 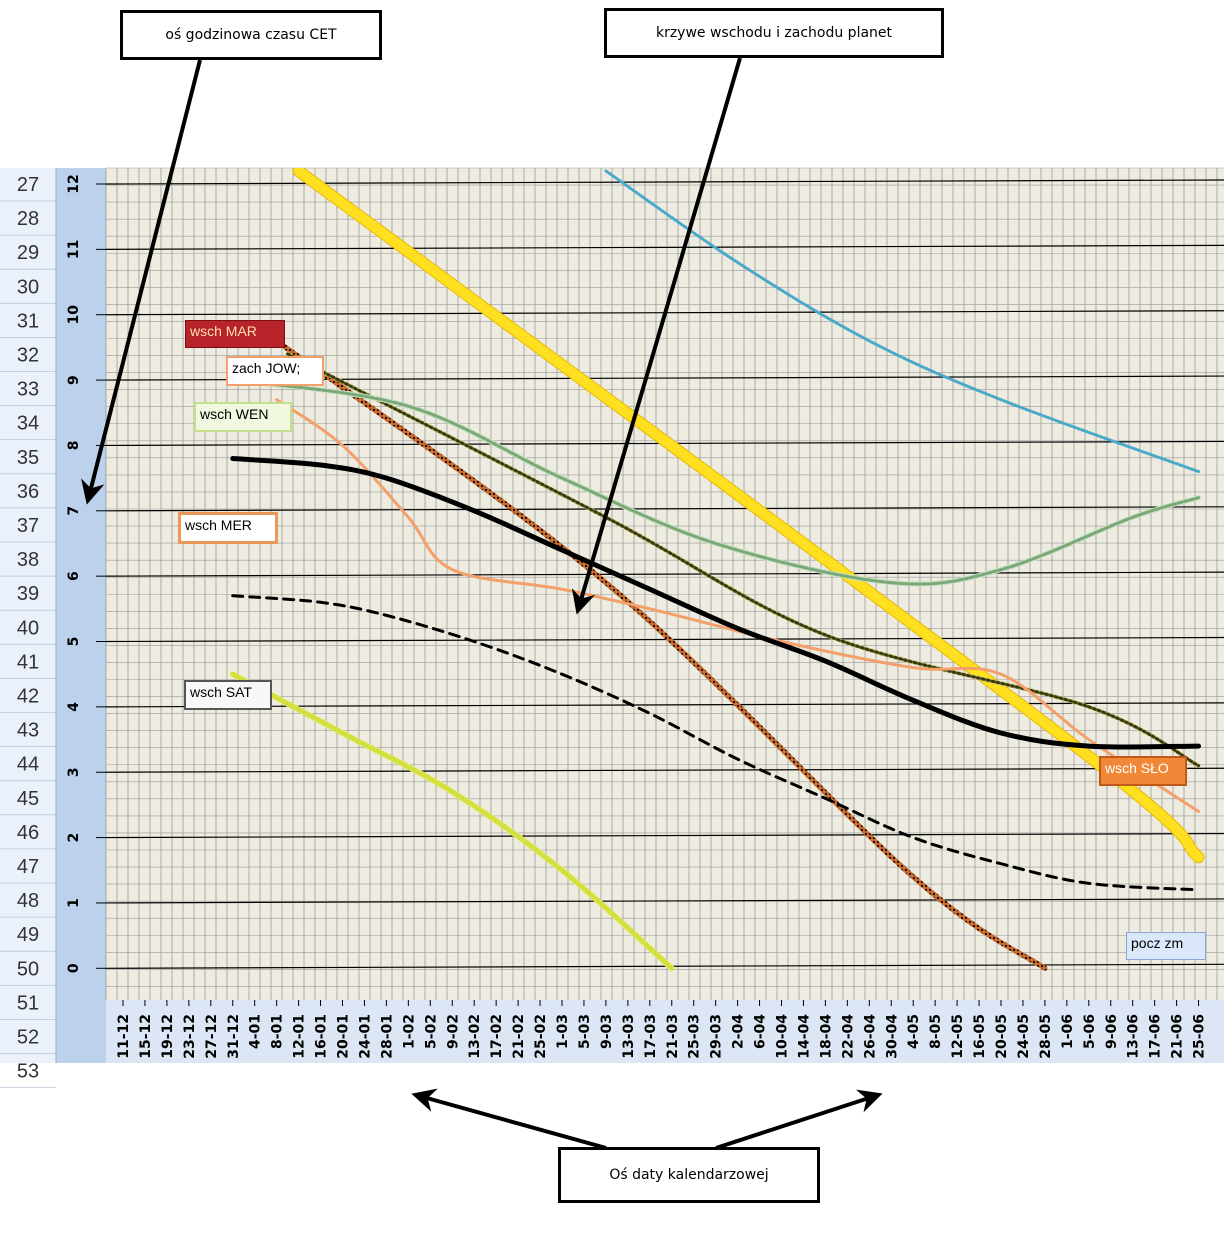 What do you see at coordinates (1002, 1036) in the screenshot?
I see `date-tick-label: 20-05` at bounding box center [1002, 1036].